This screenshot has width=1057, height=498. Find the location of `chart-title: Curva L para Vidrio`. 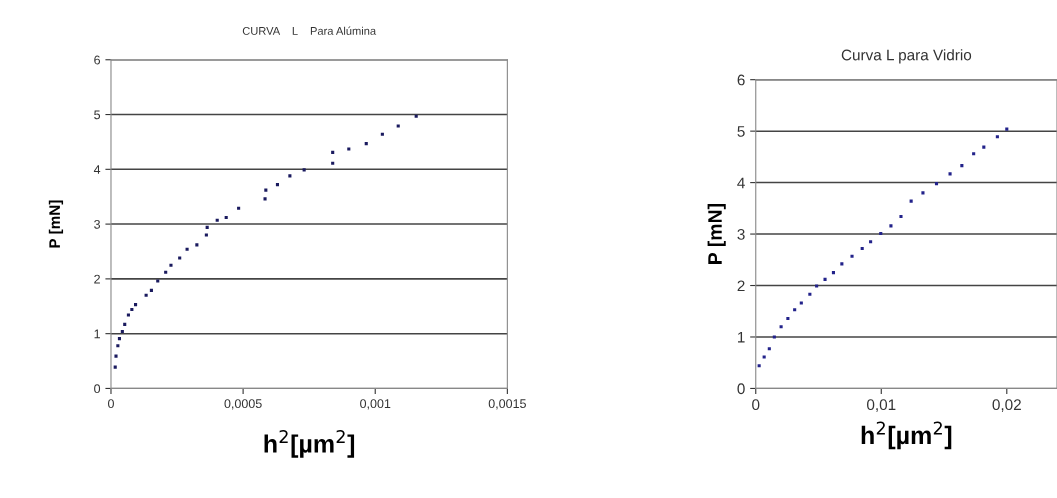

chart-title: Curva L para Vidrio is located at coordinates (906, 56).